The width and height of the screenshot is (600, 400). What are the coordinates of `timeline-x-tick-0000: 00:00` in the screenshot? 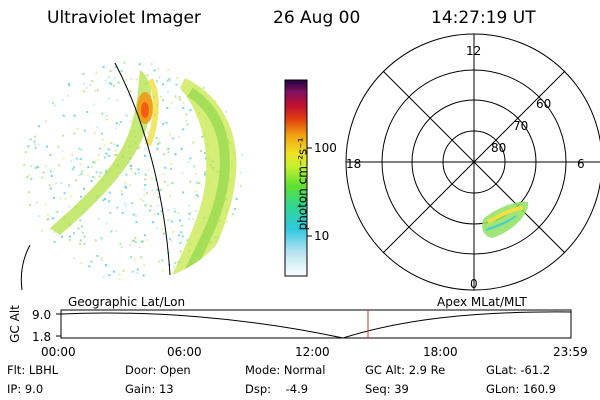 It's located at (58, 352).